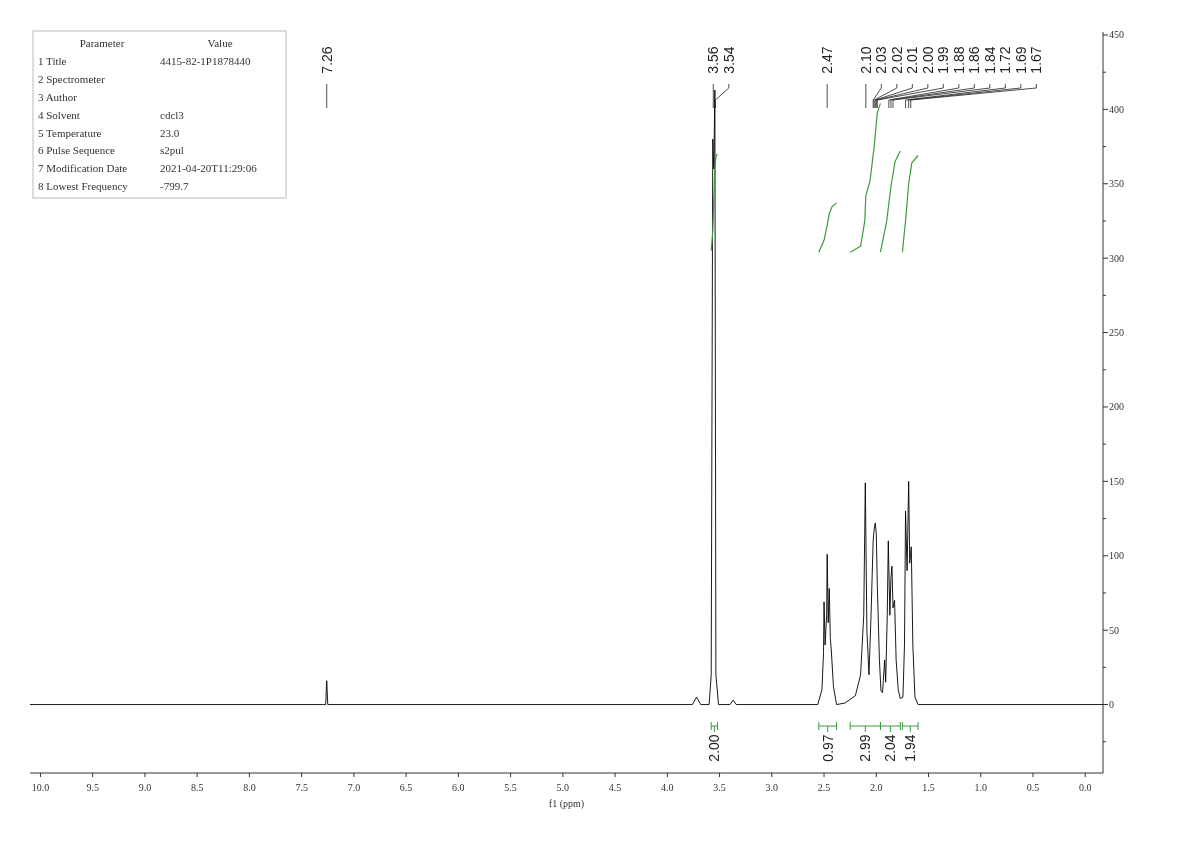  I want to click on x-tick-label: 3.5, so click(719, 787).